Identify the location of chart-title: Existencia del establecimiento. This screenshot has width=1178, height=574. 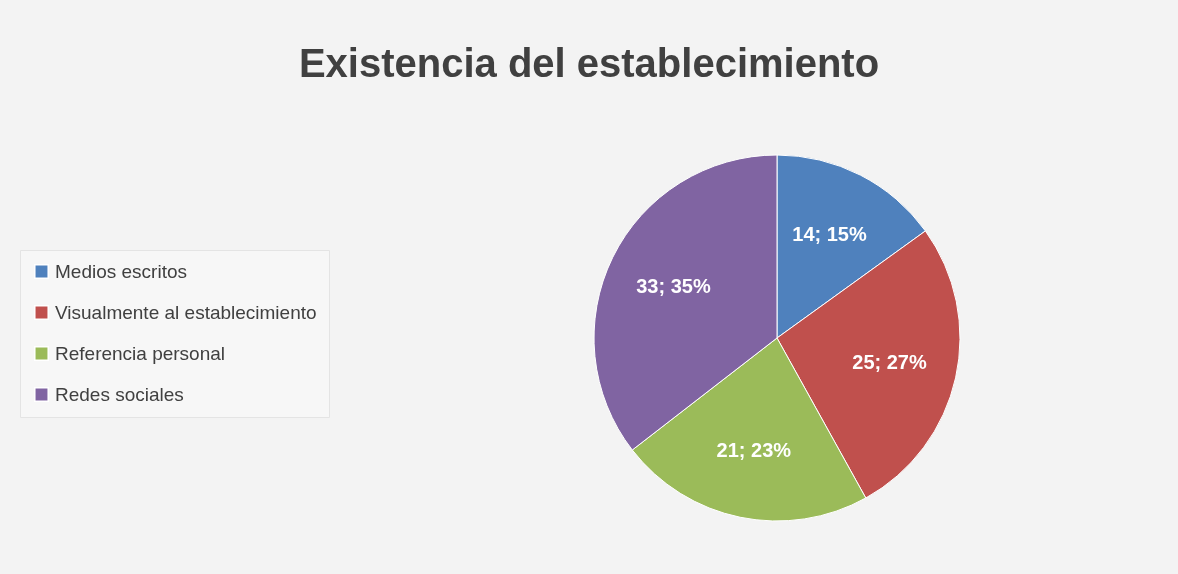
(589, 63).